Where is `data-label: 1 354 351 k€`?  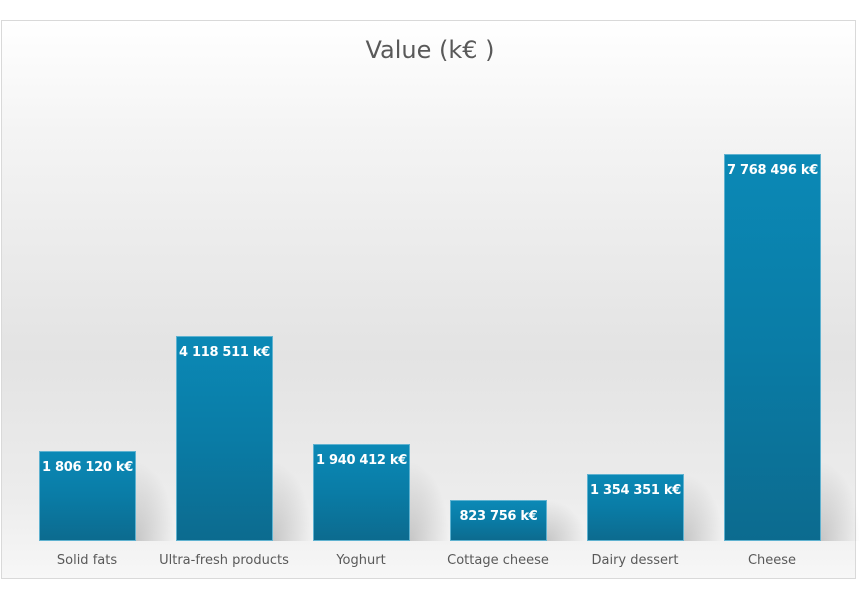
data-label: 1 354 351 k€ is located at coordinates (635, 490).